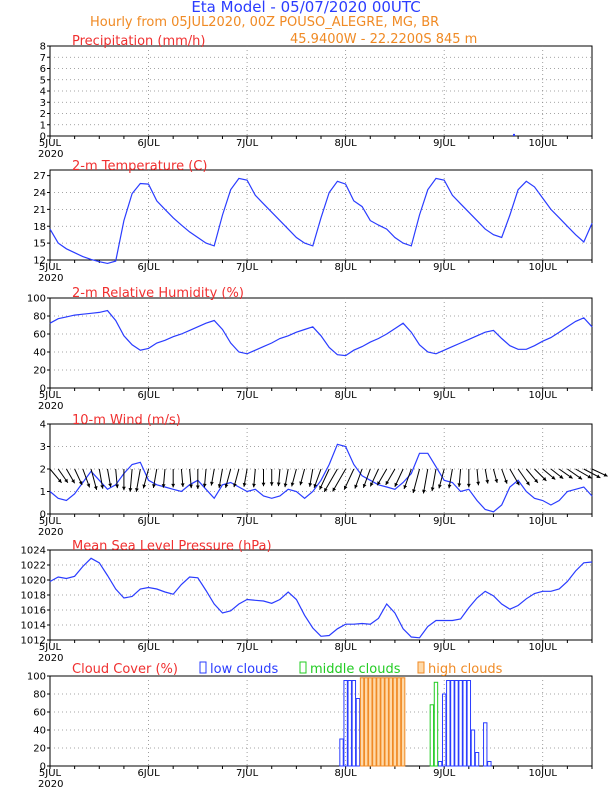 This screenshot has width=612, height=792. What do you see at coordinates (36, 677) in the screenshot?
I see `y-tick-label-cloud: 100` at bounding box center [36, 677].